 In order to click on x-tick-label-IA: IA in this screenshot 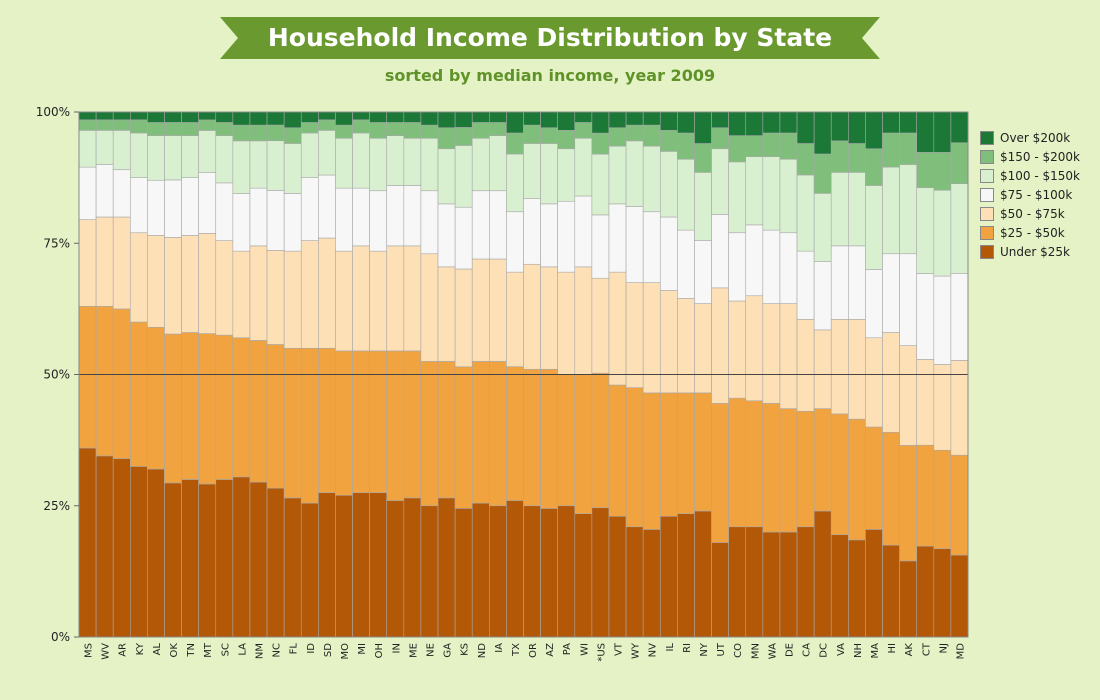, I will do `click(499, 648)`.